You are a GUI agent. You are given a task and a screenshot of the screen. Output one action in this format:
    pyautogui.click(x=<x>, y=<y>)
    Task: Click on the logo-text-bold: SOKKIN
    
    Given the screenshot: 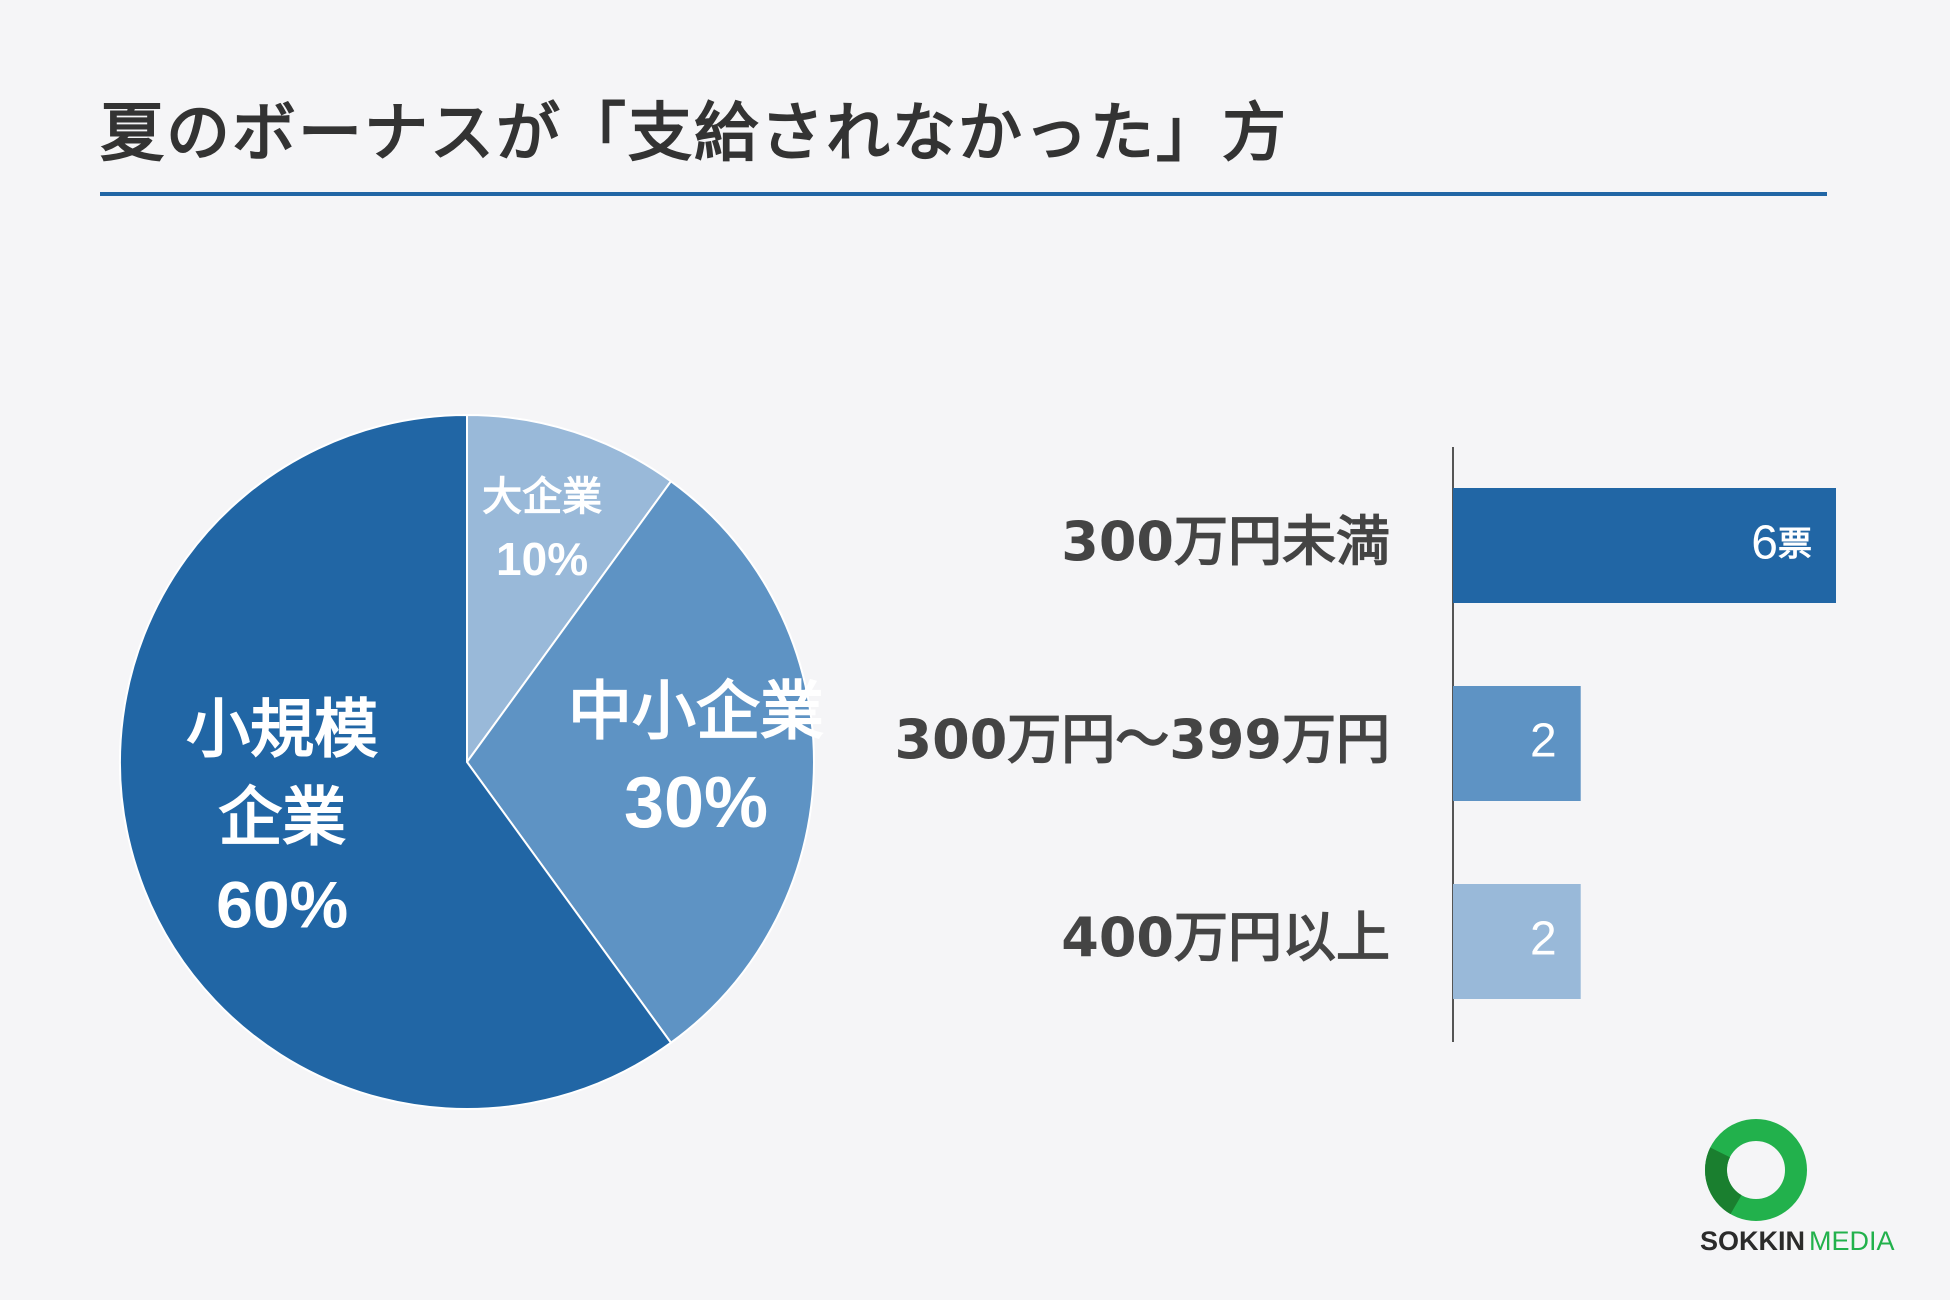 What is the action you would take?
    pyautogui.click(x=1752, y=1241)
    